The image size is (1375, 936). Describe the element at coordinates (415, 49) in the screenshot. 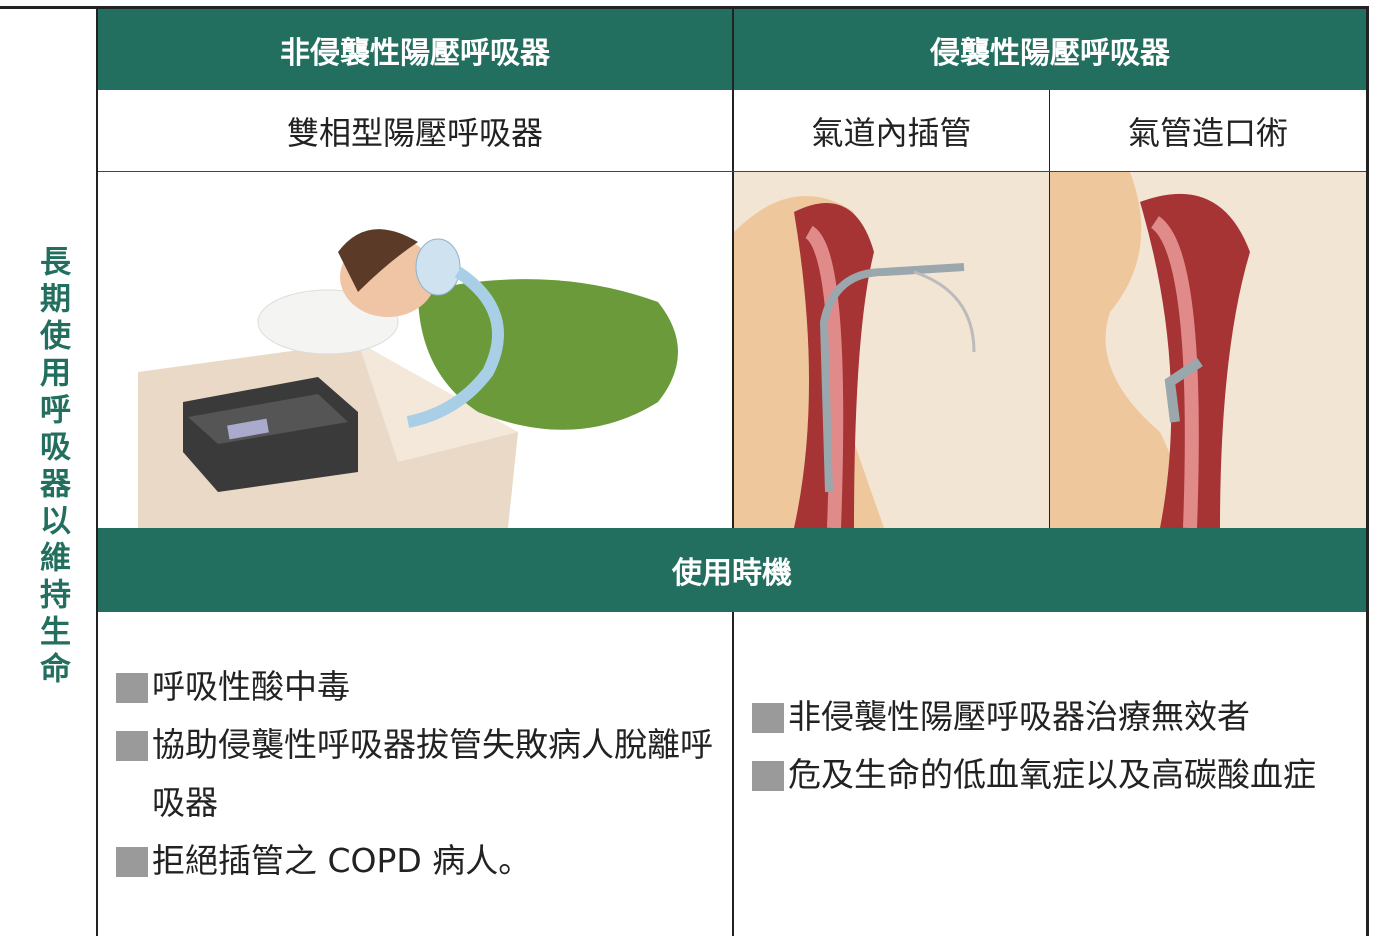

I see `header-cell: 非侵襲性陽壓呼吸器` at that location.